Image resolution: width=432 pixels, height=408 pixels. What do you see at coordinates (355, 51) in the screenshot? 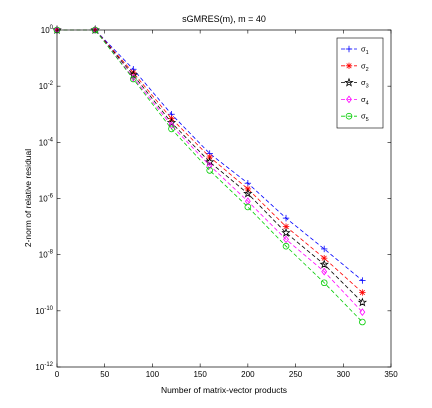
I see `legend-entry: σ1` at bounding box center [355, 51].